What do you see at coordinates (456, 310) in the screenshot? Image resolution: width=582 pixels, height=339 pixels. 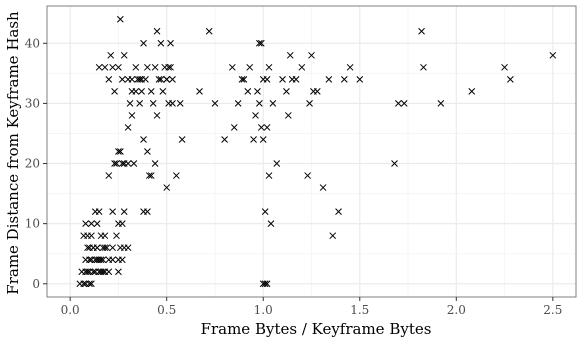 I see `x-tick-label: 2.0` at bounding box center [456, 310].